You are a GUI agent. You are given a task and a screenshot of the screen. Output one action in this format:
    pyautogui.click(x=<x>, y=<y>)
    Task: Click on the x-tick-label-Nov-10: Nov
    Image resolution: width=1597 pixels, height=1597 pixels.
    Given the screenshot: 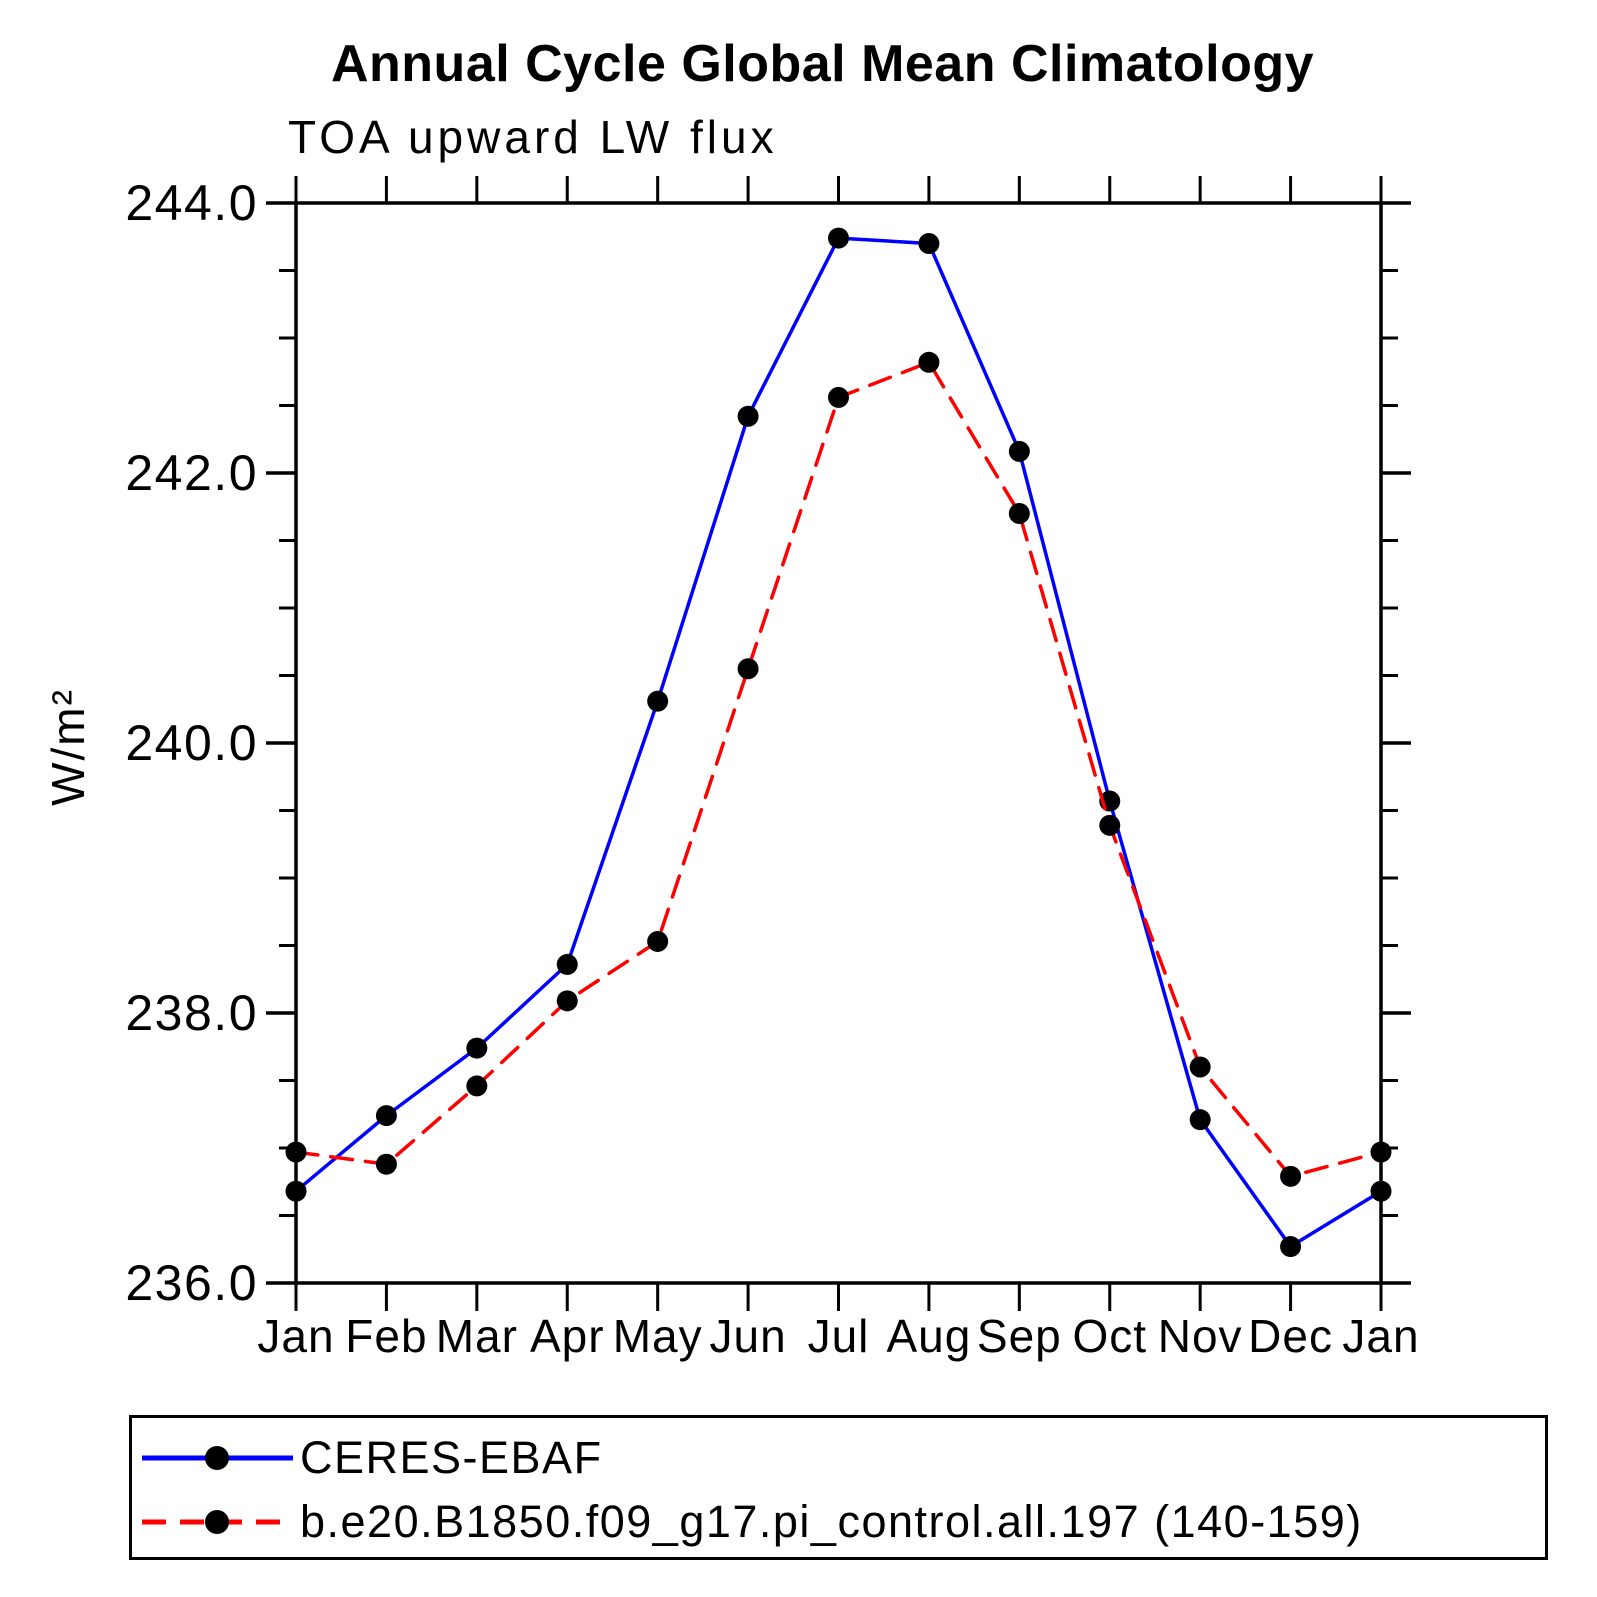 What is the action you would take?
    pyautogui.click(x=1200, y=1336)
    